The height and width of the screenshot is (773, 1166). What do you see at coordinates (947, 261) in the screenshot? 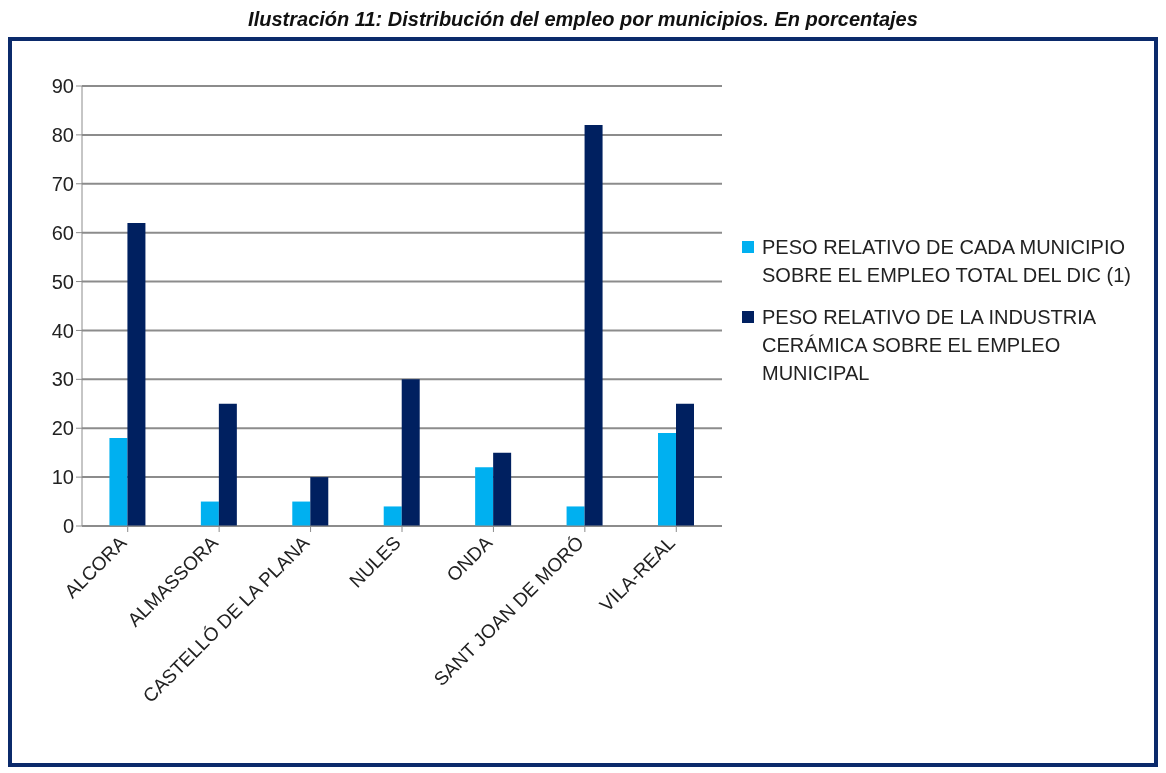
I see `legend-label: PESO RELATIVO DE CADA MUNICIPIO SOBRE EL EMPLEO TOTAL DEL DIC (1)` at bounding box center [947, 261].